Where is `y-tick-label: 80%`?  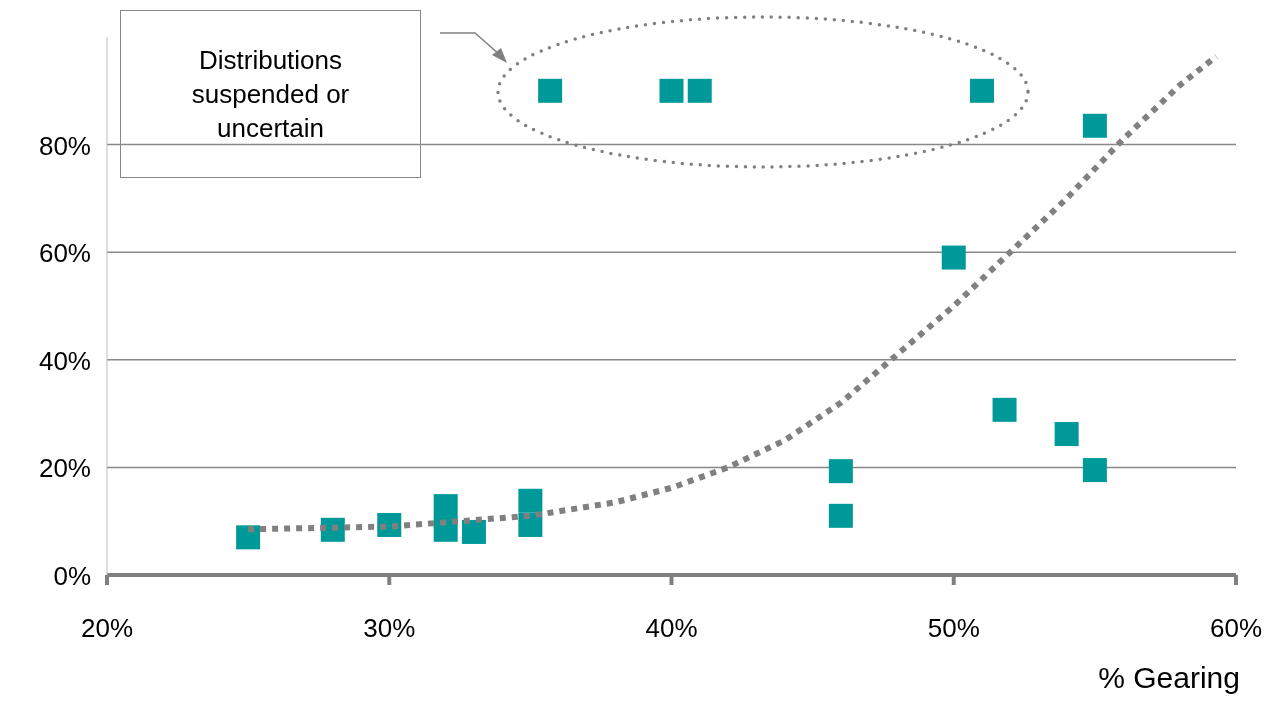
y-tick-label: 80% is located at coordinates (64, 145).